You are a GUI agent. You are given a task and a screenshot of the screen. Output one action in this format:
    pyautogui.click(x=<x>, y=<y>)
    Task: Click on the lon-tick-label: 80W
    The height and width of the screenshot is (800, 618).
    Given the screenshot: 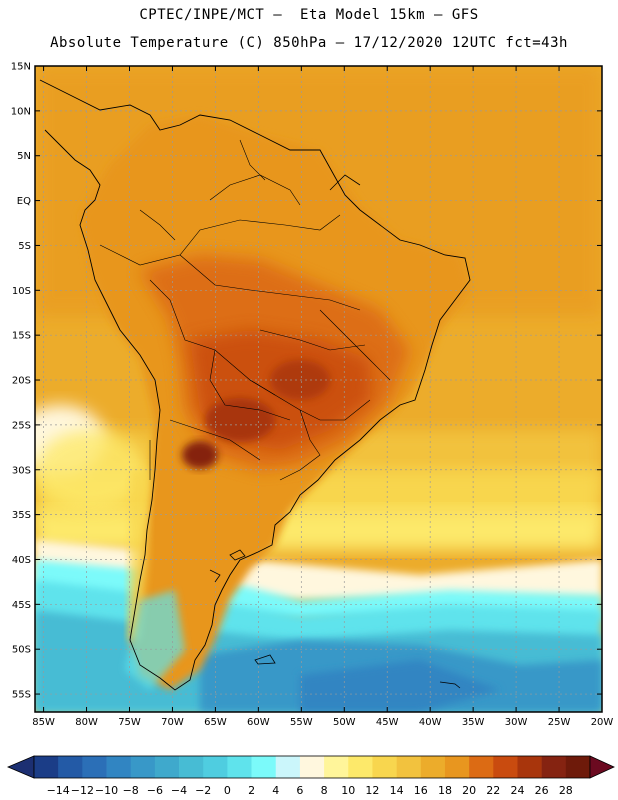 What is the action you would take?
    pyautogui.click(x=86, y=722)
    